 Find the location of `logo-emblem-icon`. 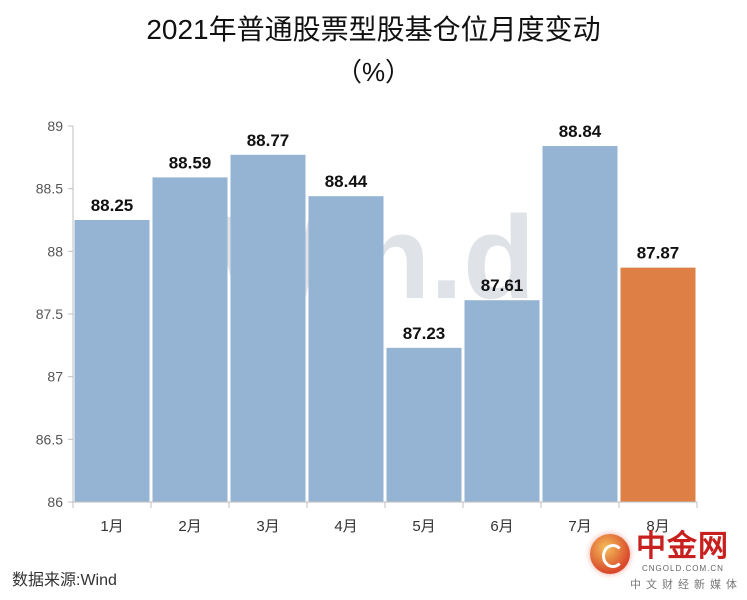

logo-emblem-icon is located at coordinates (610, 554).